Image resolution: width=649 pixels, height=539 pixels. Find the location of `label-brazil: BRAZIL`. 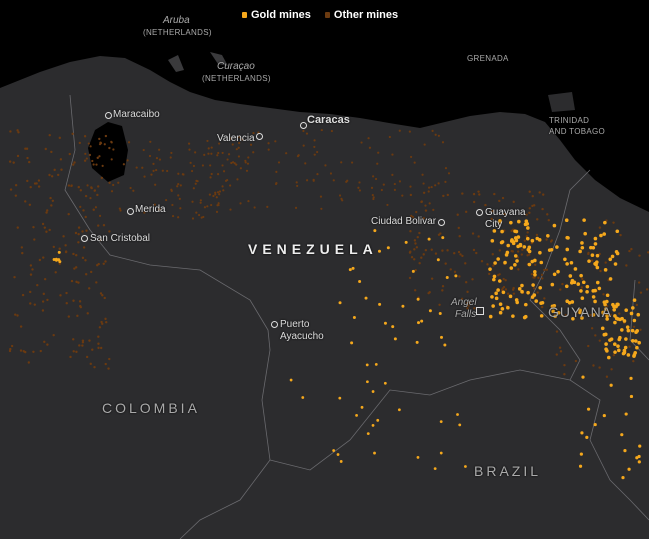

label-brazil: BRAZIL is located at coordinates (508, 471).